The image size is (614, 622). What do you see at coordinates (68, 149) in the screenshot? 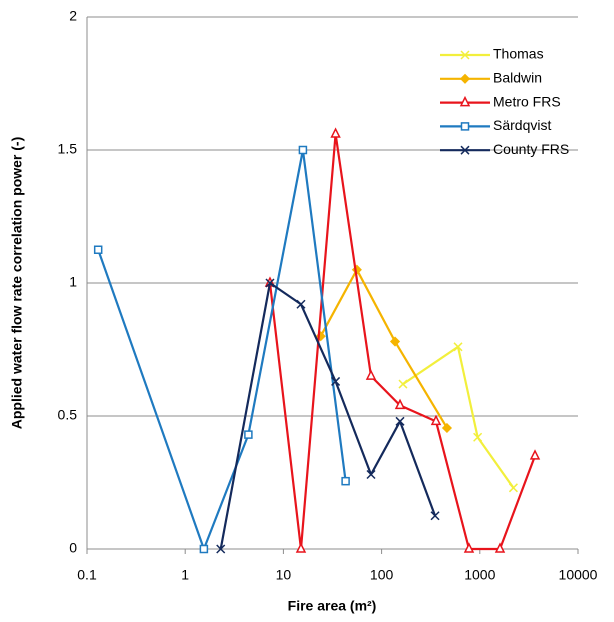
I see `y-tick-label: 1.5` at bounding box center [68, 149].